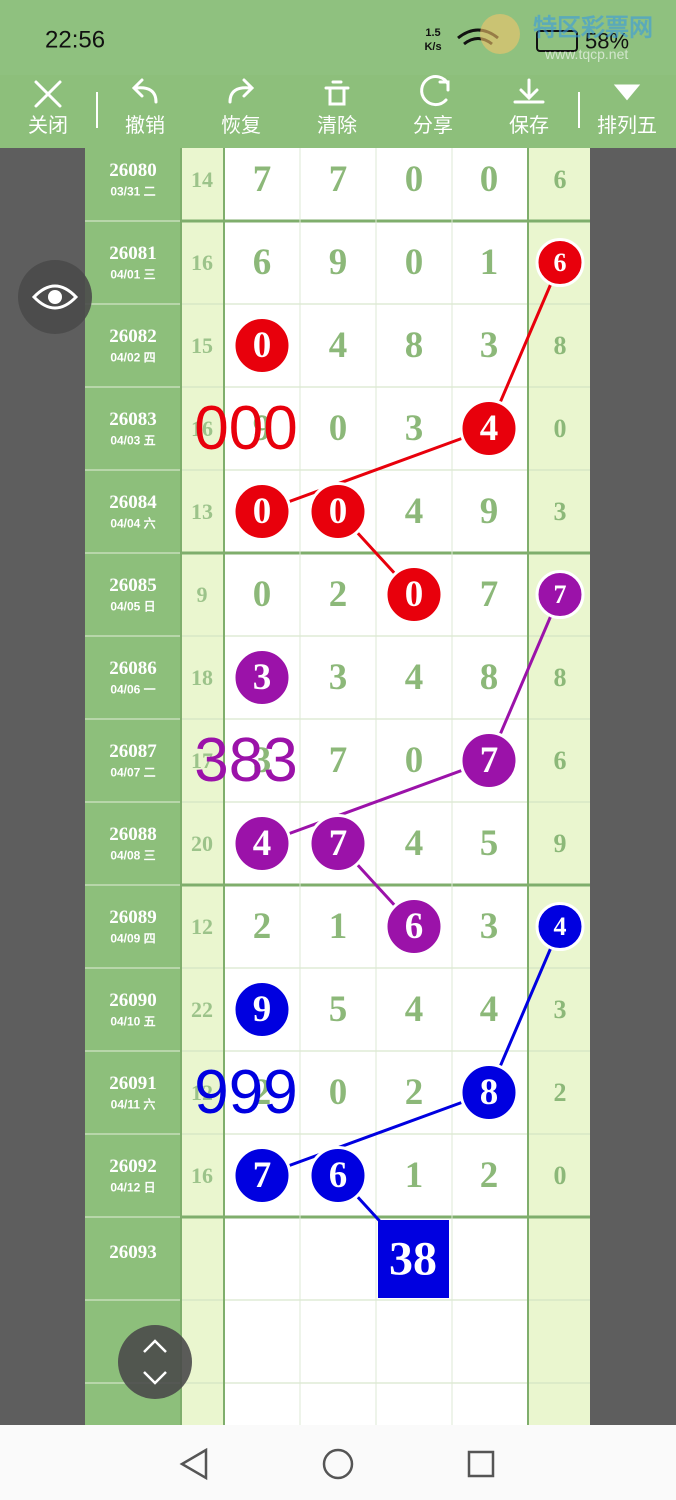  Describe the element at coordinates (132, 523) in the screenshot. I see `date: 04/04 六` at that location.